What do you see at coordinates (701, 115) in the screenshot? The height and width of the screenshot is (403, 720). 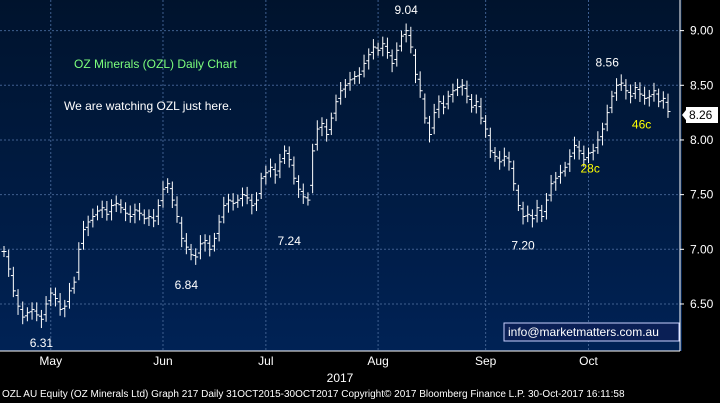 I see `current-price-label: 8.26` at bounding box center [701, 115].